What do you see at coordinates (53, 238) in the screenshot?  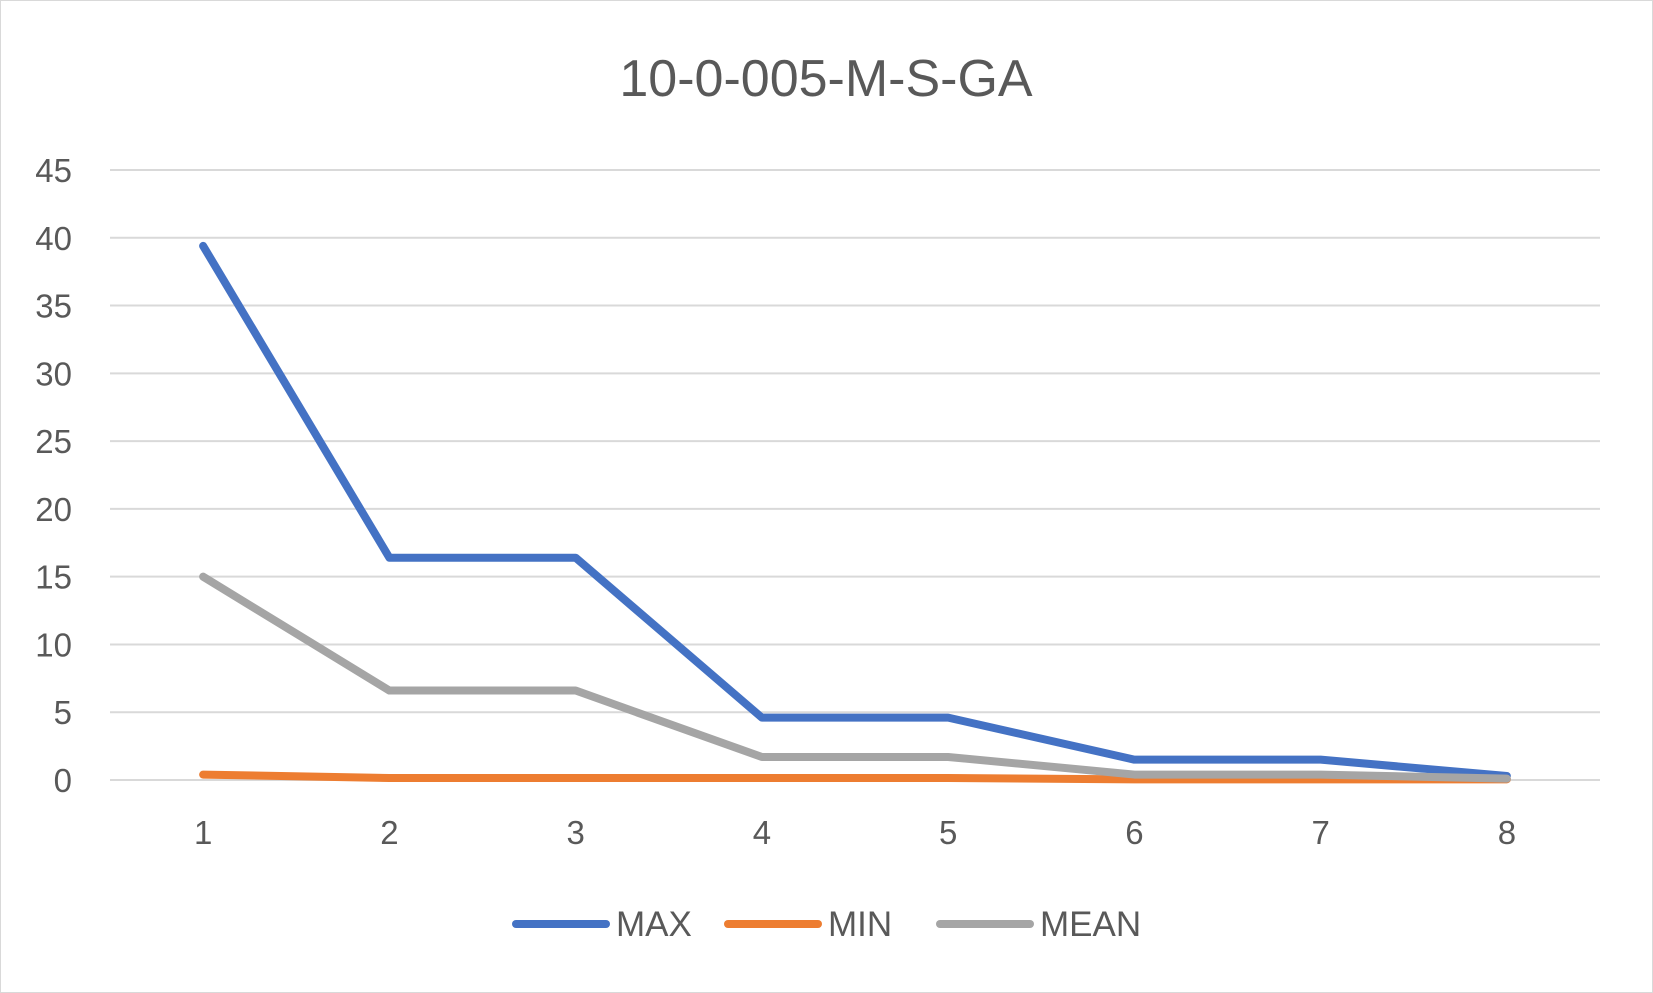 I see `y-tick-label: 40` at bounding box center [53, 238].